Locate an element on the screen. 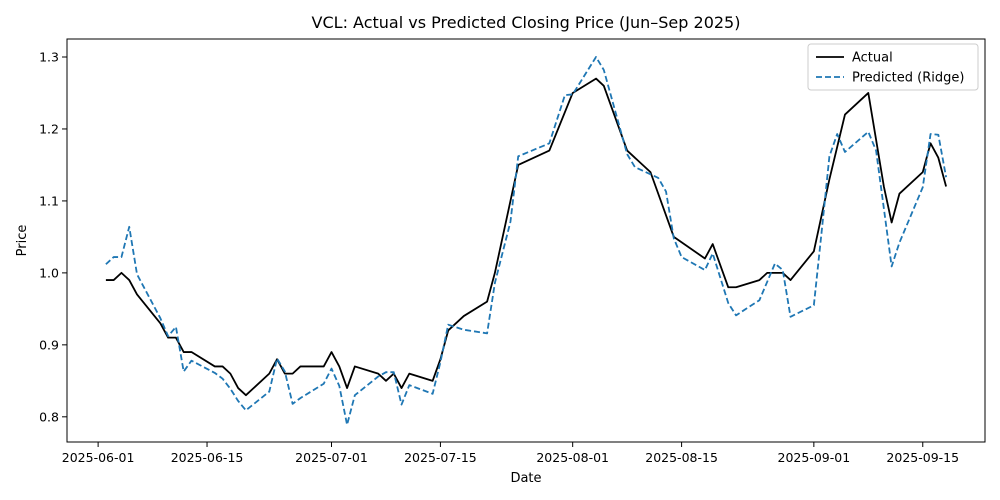  x-tick-label: 2025-09-15 is located at coordinates (922, 457).